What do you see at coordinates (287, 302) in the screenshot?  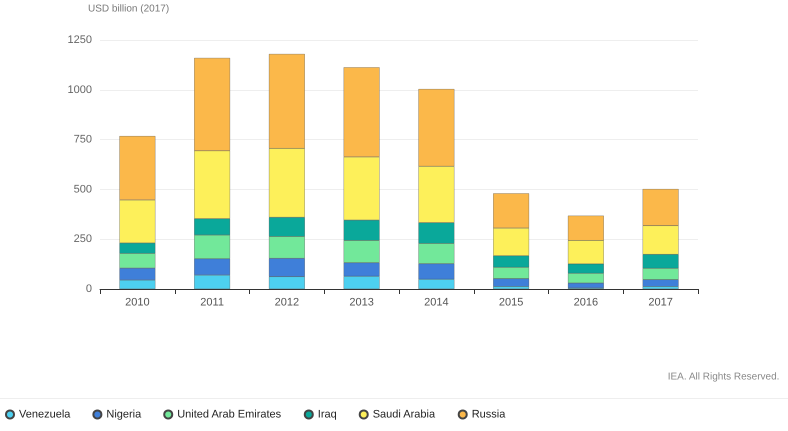 I see `x-tick-label: 2012` at bounding box center [287, 302].